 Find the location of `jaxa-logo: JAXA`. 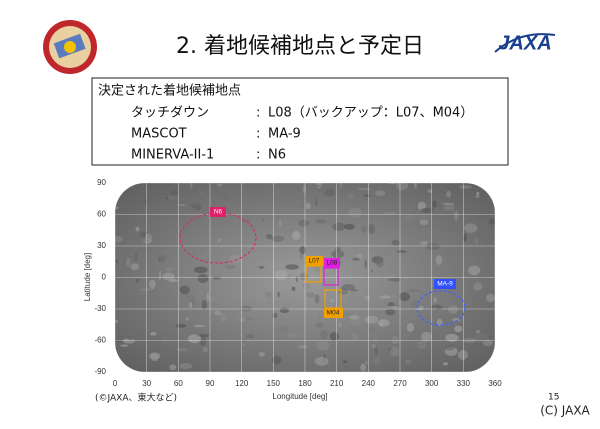

jaxa-logo: JAXA is located at coordinates (525, 43).